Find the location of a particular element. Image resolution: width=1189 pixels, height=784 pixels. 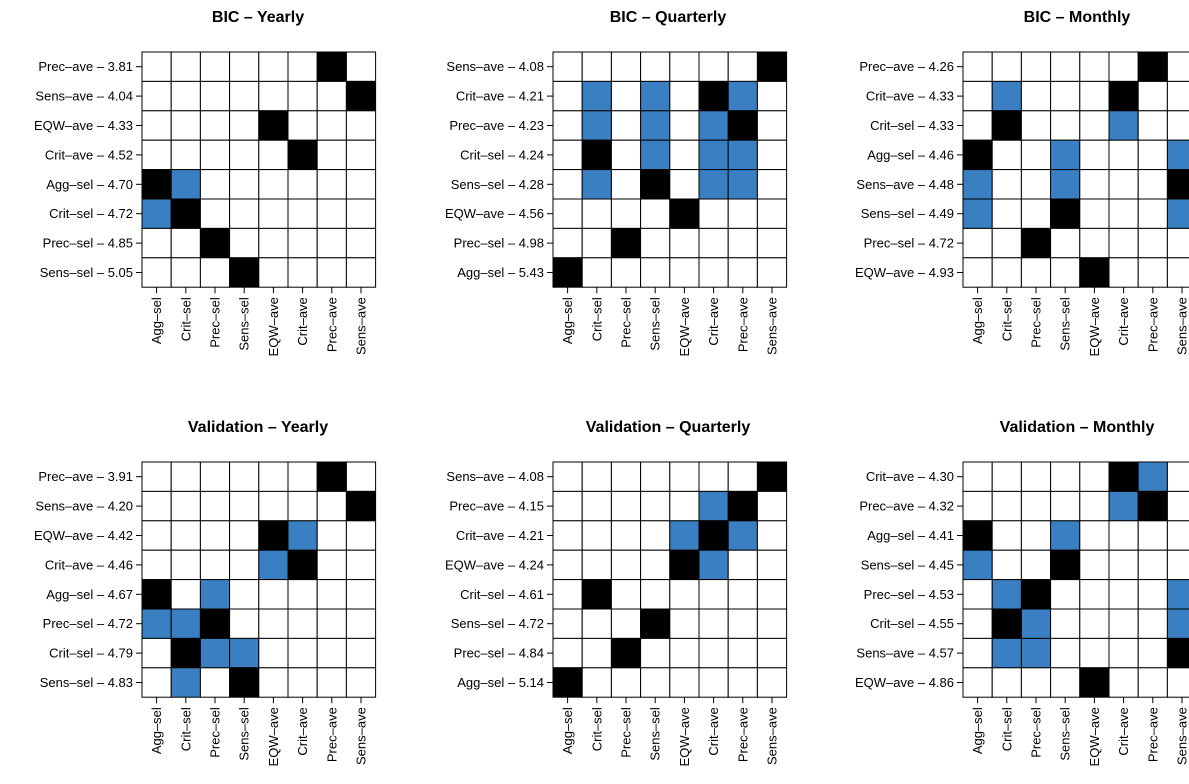

row-label: Sens–ave – 4.20 is located at coordinates (84, 506).